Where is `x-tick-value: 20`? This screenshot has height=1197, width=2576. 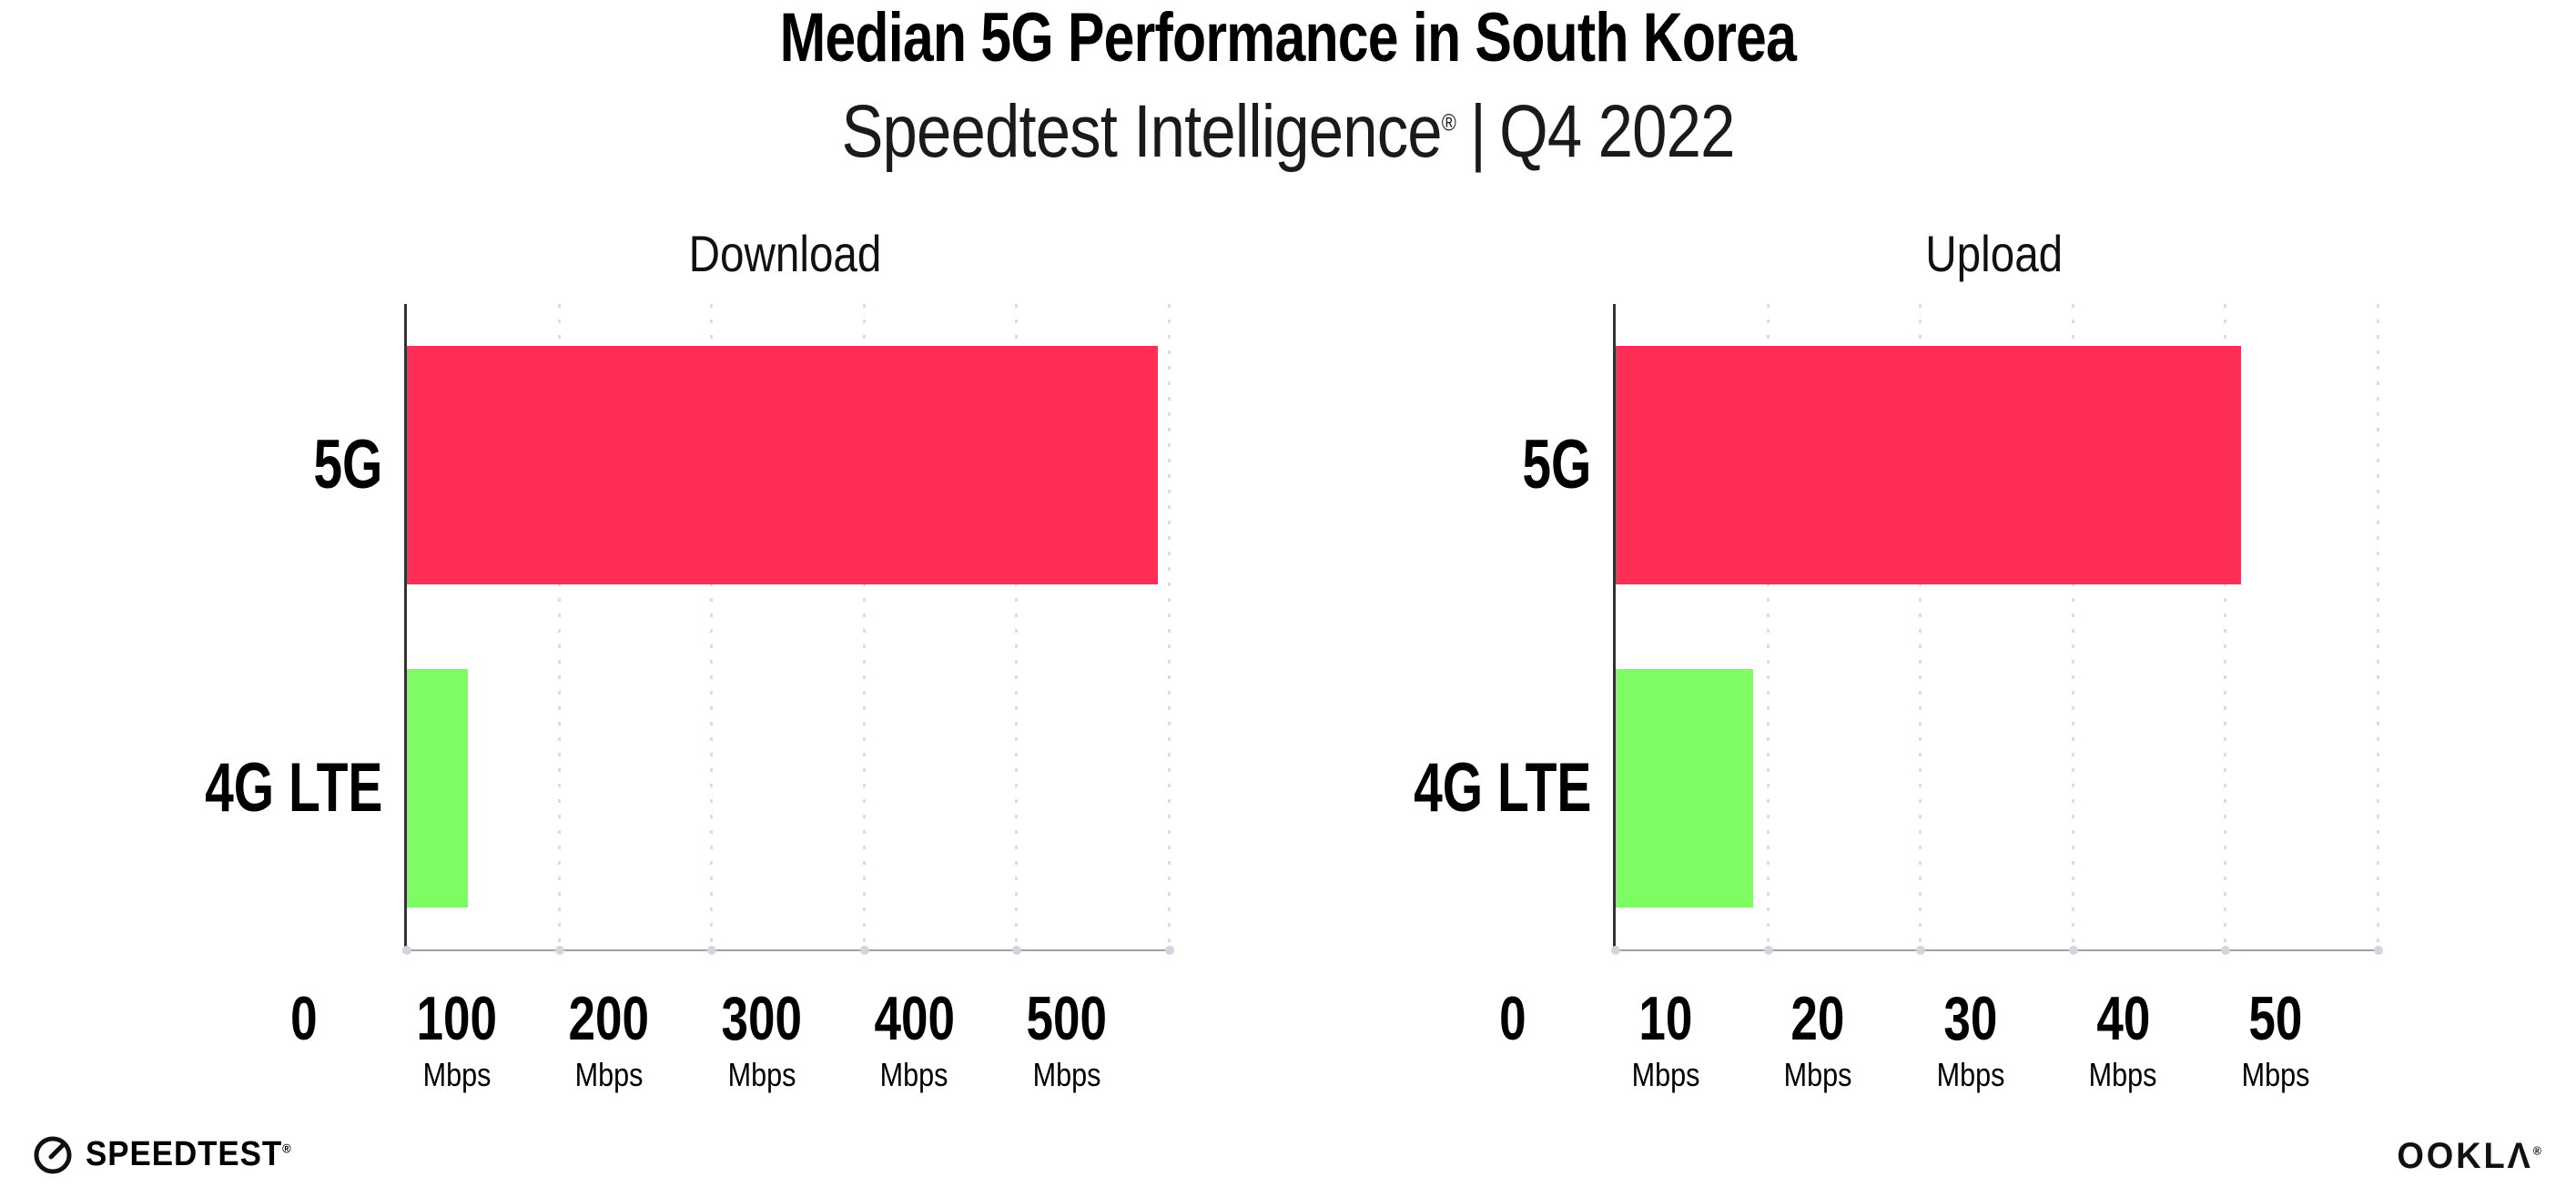
x-tick-value: 20 is located at coordinates (1817, 1018).